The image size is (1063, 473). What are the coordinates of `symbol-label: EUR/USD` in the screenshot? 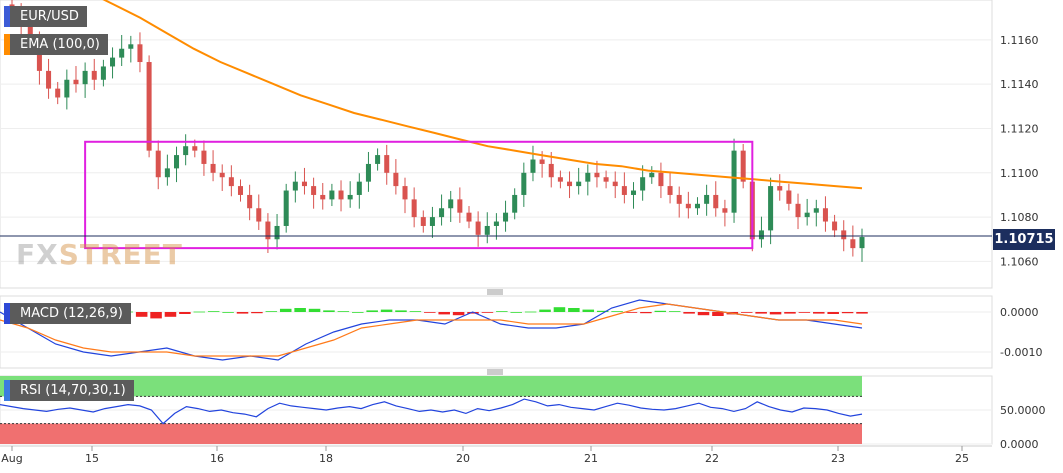 It's located at (45, 16).